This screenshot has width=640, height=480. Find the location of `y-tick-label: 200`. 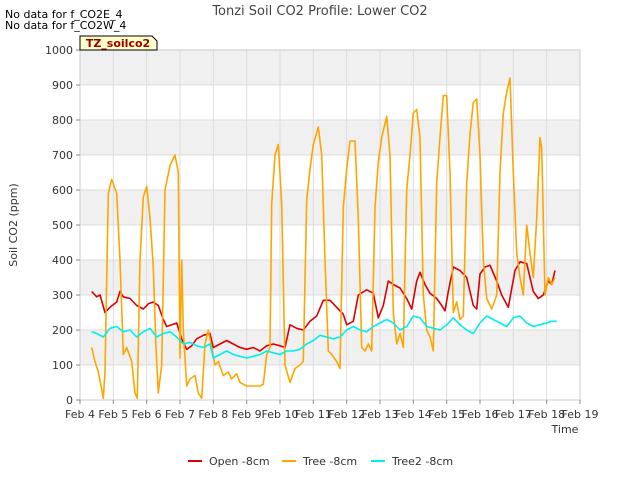

y-tick-label: 200 is located at coordinates (62, 330).